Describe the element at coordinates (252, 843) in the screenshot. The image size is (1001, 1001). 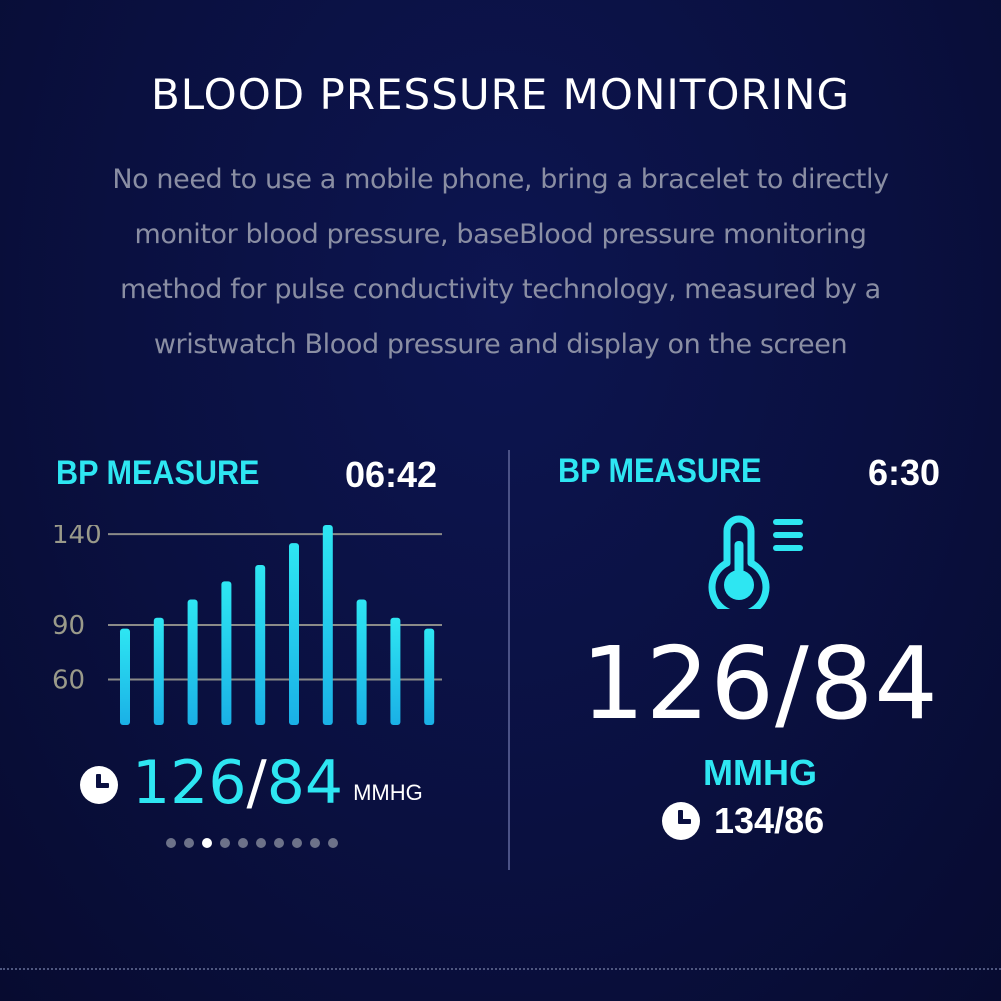
I see `page-indicator` at that location.